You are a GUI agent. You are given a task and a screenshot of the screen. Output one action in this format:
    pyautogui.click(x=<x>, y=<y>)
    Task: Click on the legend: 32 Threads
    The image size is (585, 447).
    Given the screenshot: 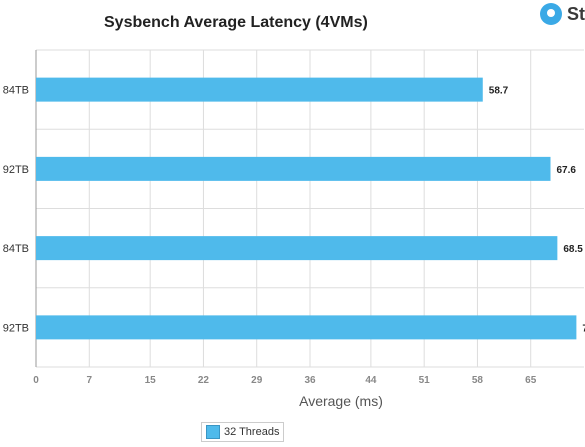 What is the action you would take?
    pyautogui.click(x=243, y=432)
    